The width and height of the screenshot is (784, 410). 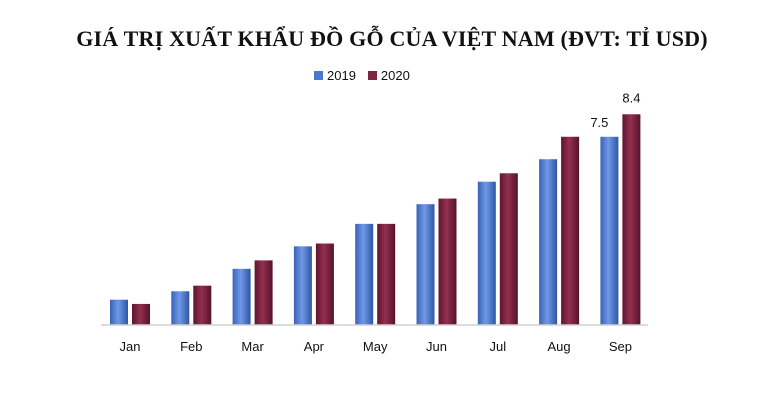 I want to click on bar-2019-jul, so click(x=486, y=253).